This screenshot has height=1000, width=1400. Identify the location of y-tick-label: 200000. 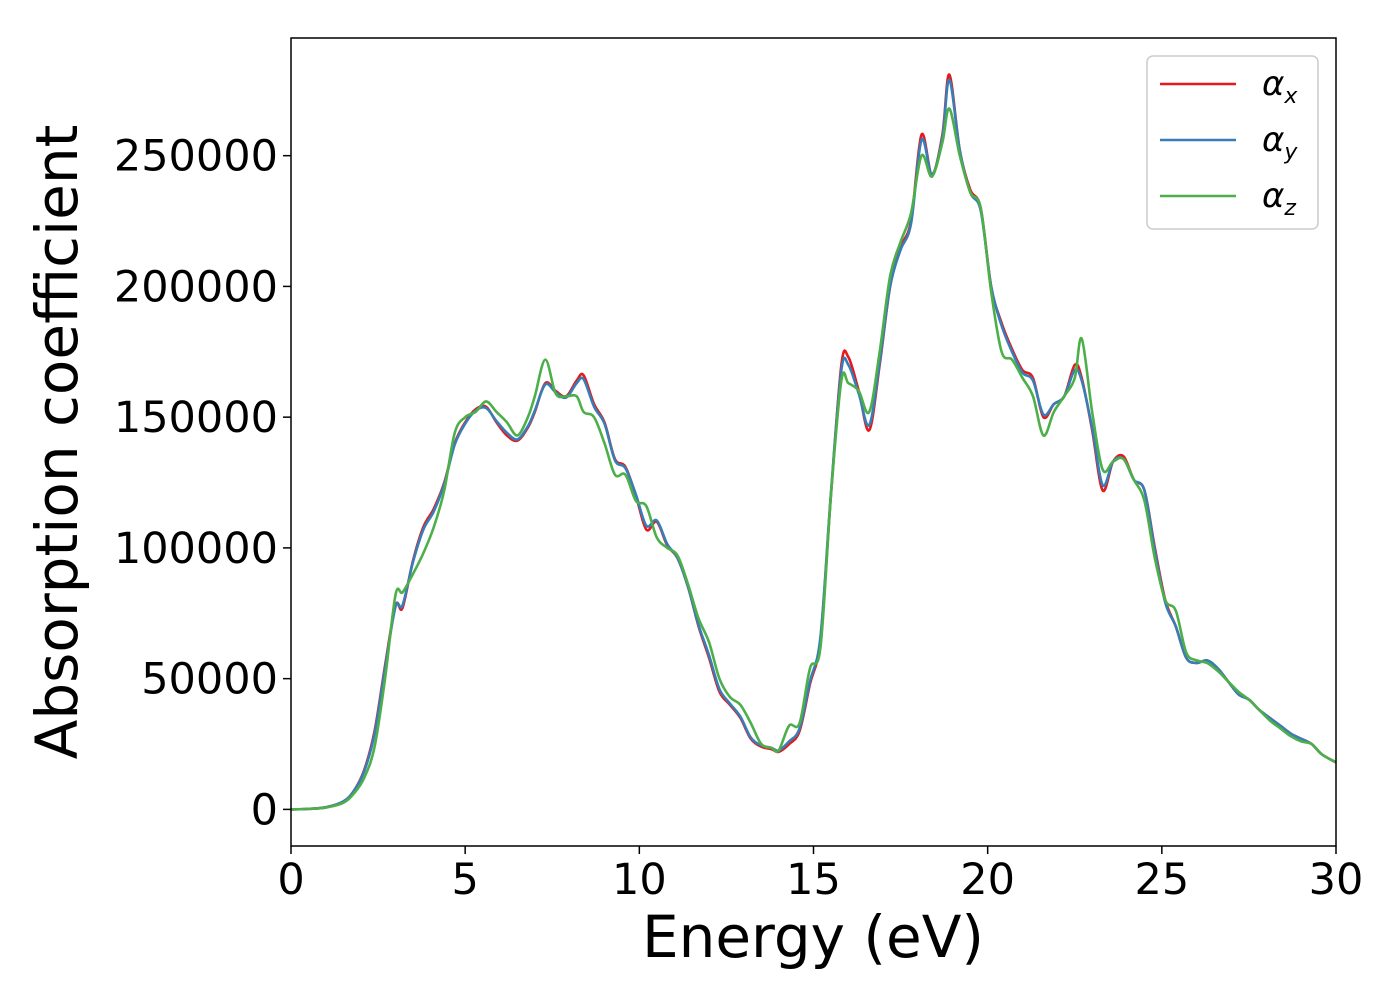
(196, 287).